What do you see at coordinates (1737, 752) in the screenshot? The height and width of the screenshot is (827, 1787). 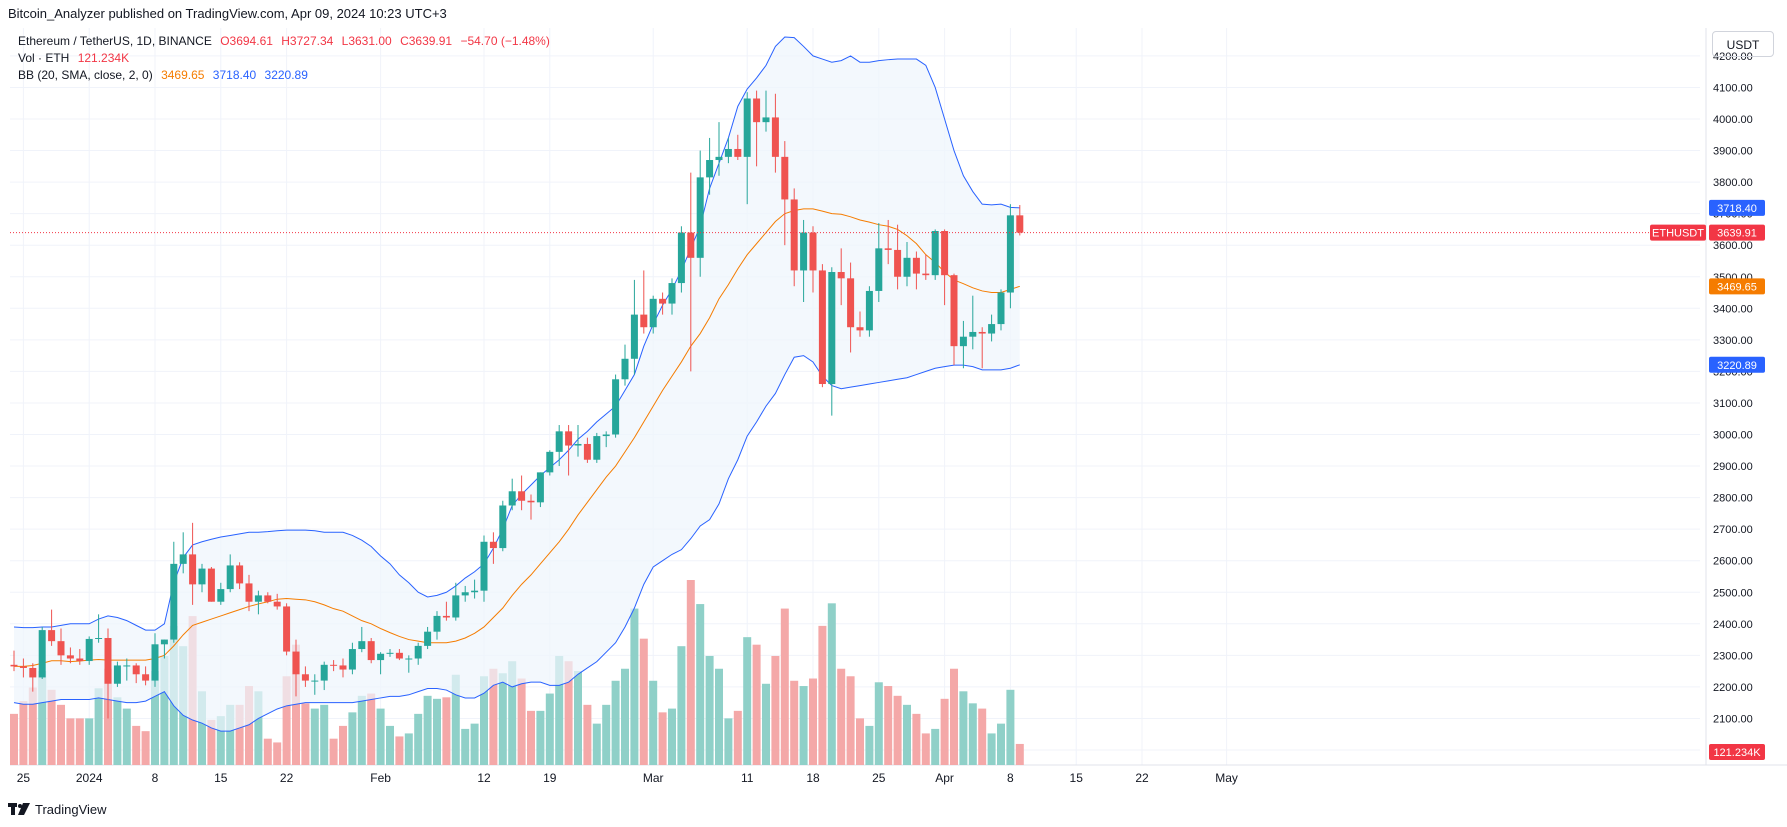 I see `volume-label-bg` at bounding box center [1737, 752].